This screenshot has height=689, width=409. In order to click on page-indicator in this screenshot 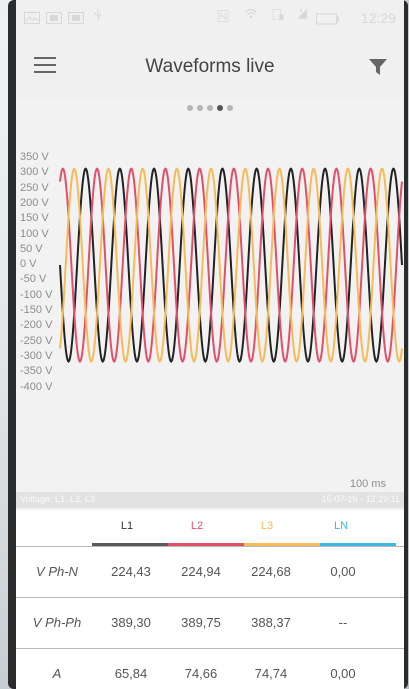, I will do `click(210, 106)`.